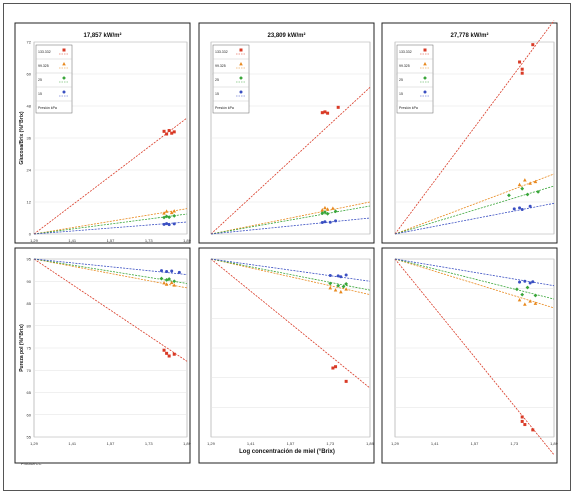 The image size is (575, 494). I want to click on chart-title: 27,778 kW/m², so click(469, 35).